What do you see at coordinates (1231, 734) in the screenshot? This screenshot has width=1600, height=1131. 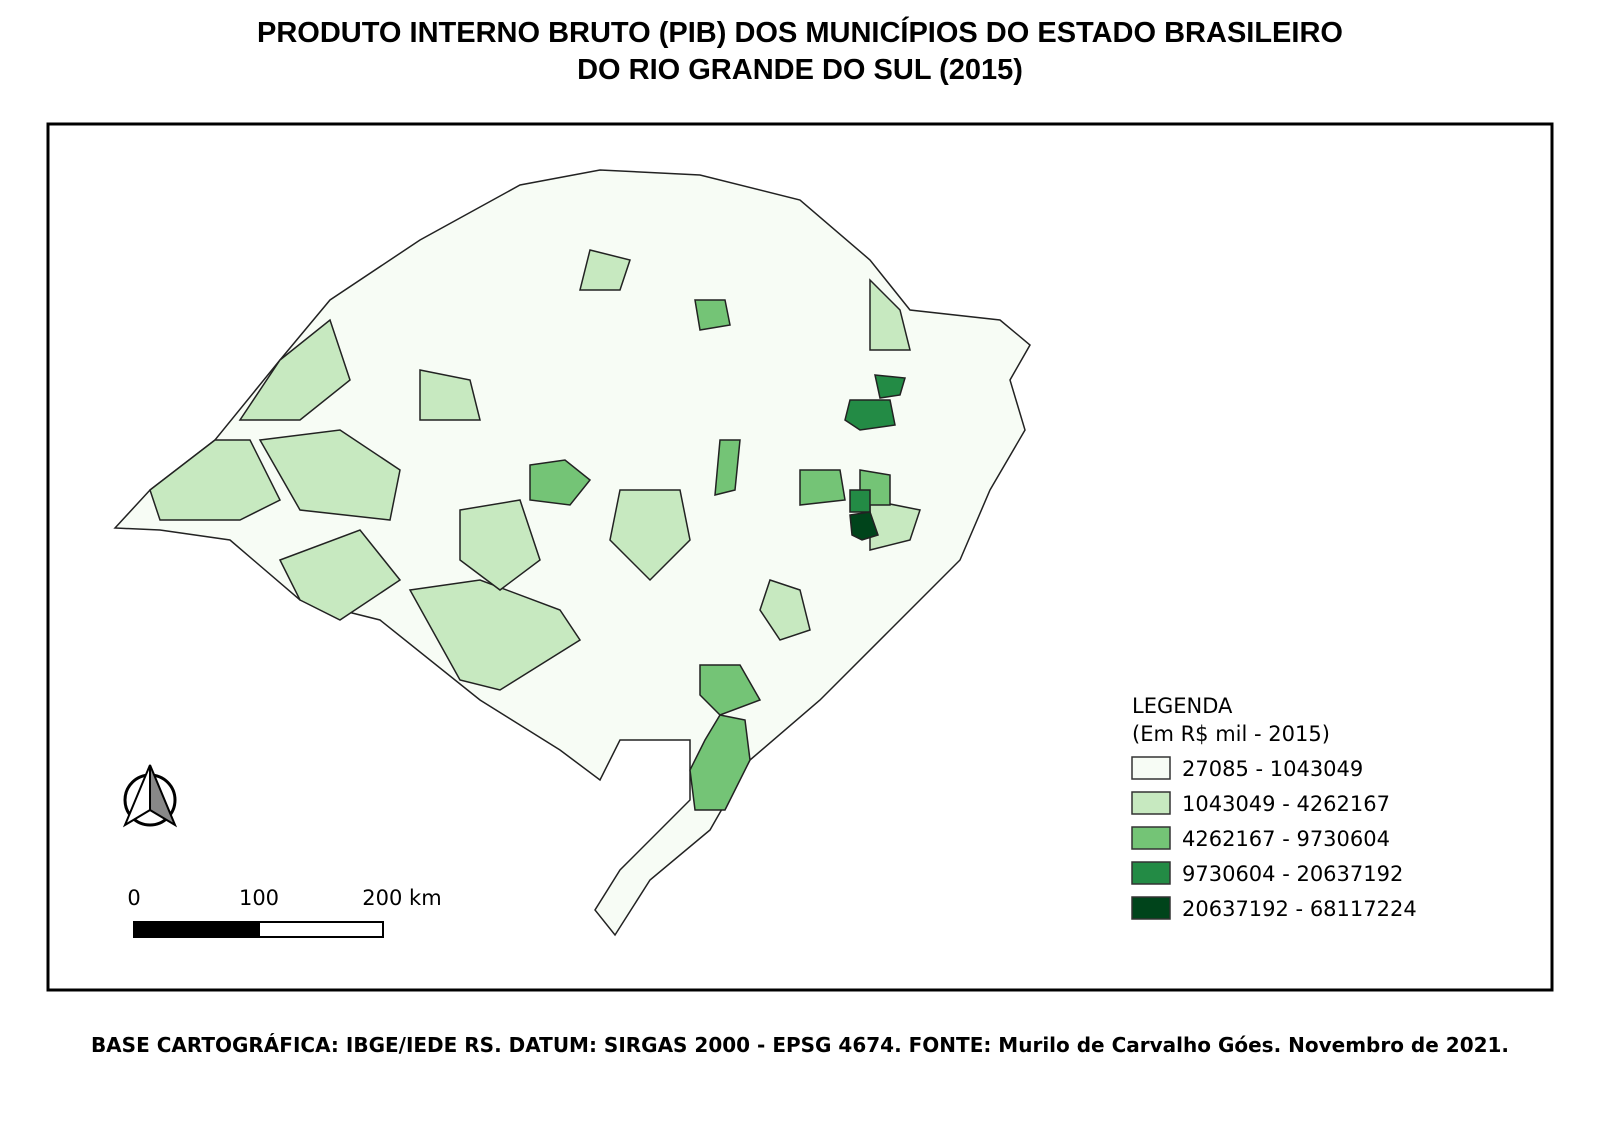 I see `legend-subtitle: (Em R$ mil - 2015)` at bounding box center [1231, 734].